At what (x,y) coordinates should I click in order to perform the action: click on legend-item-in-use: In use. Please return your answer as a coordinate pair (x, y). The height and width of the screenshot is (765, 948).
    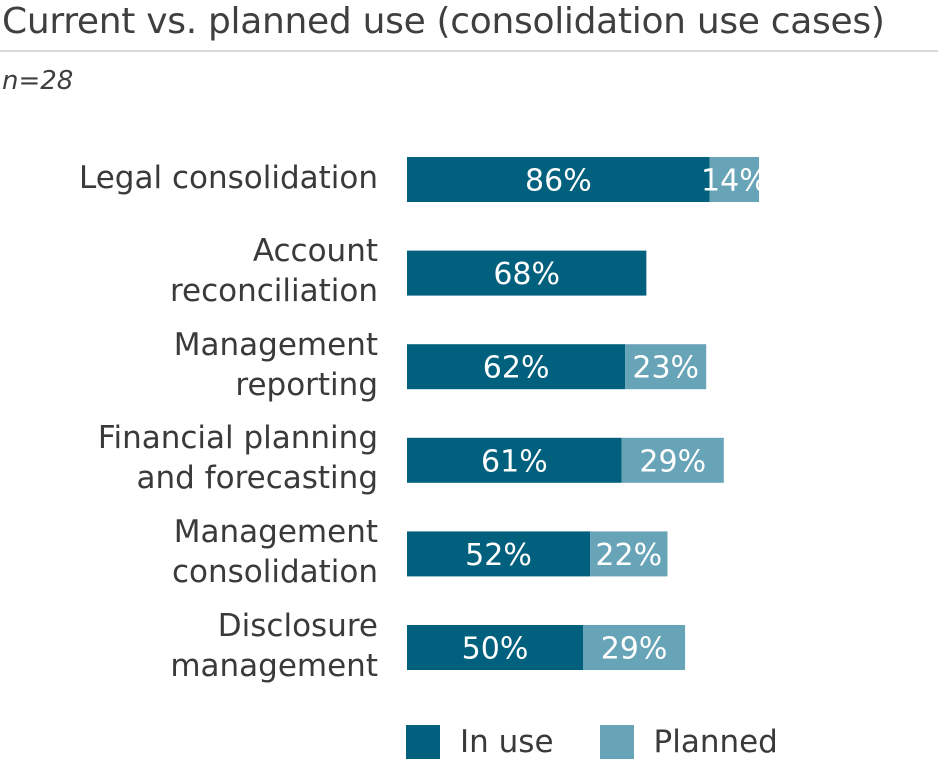
    Looking at the image, I should click on (480, 742).